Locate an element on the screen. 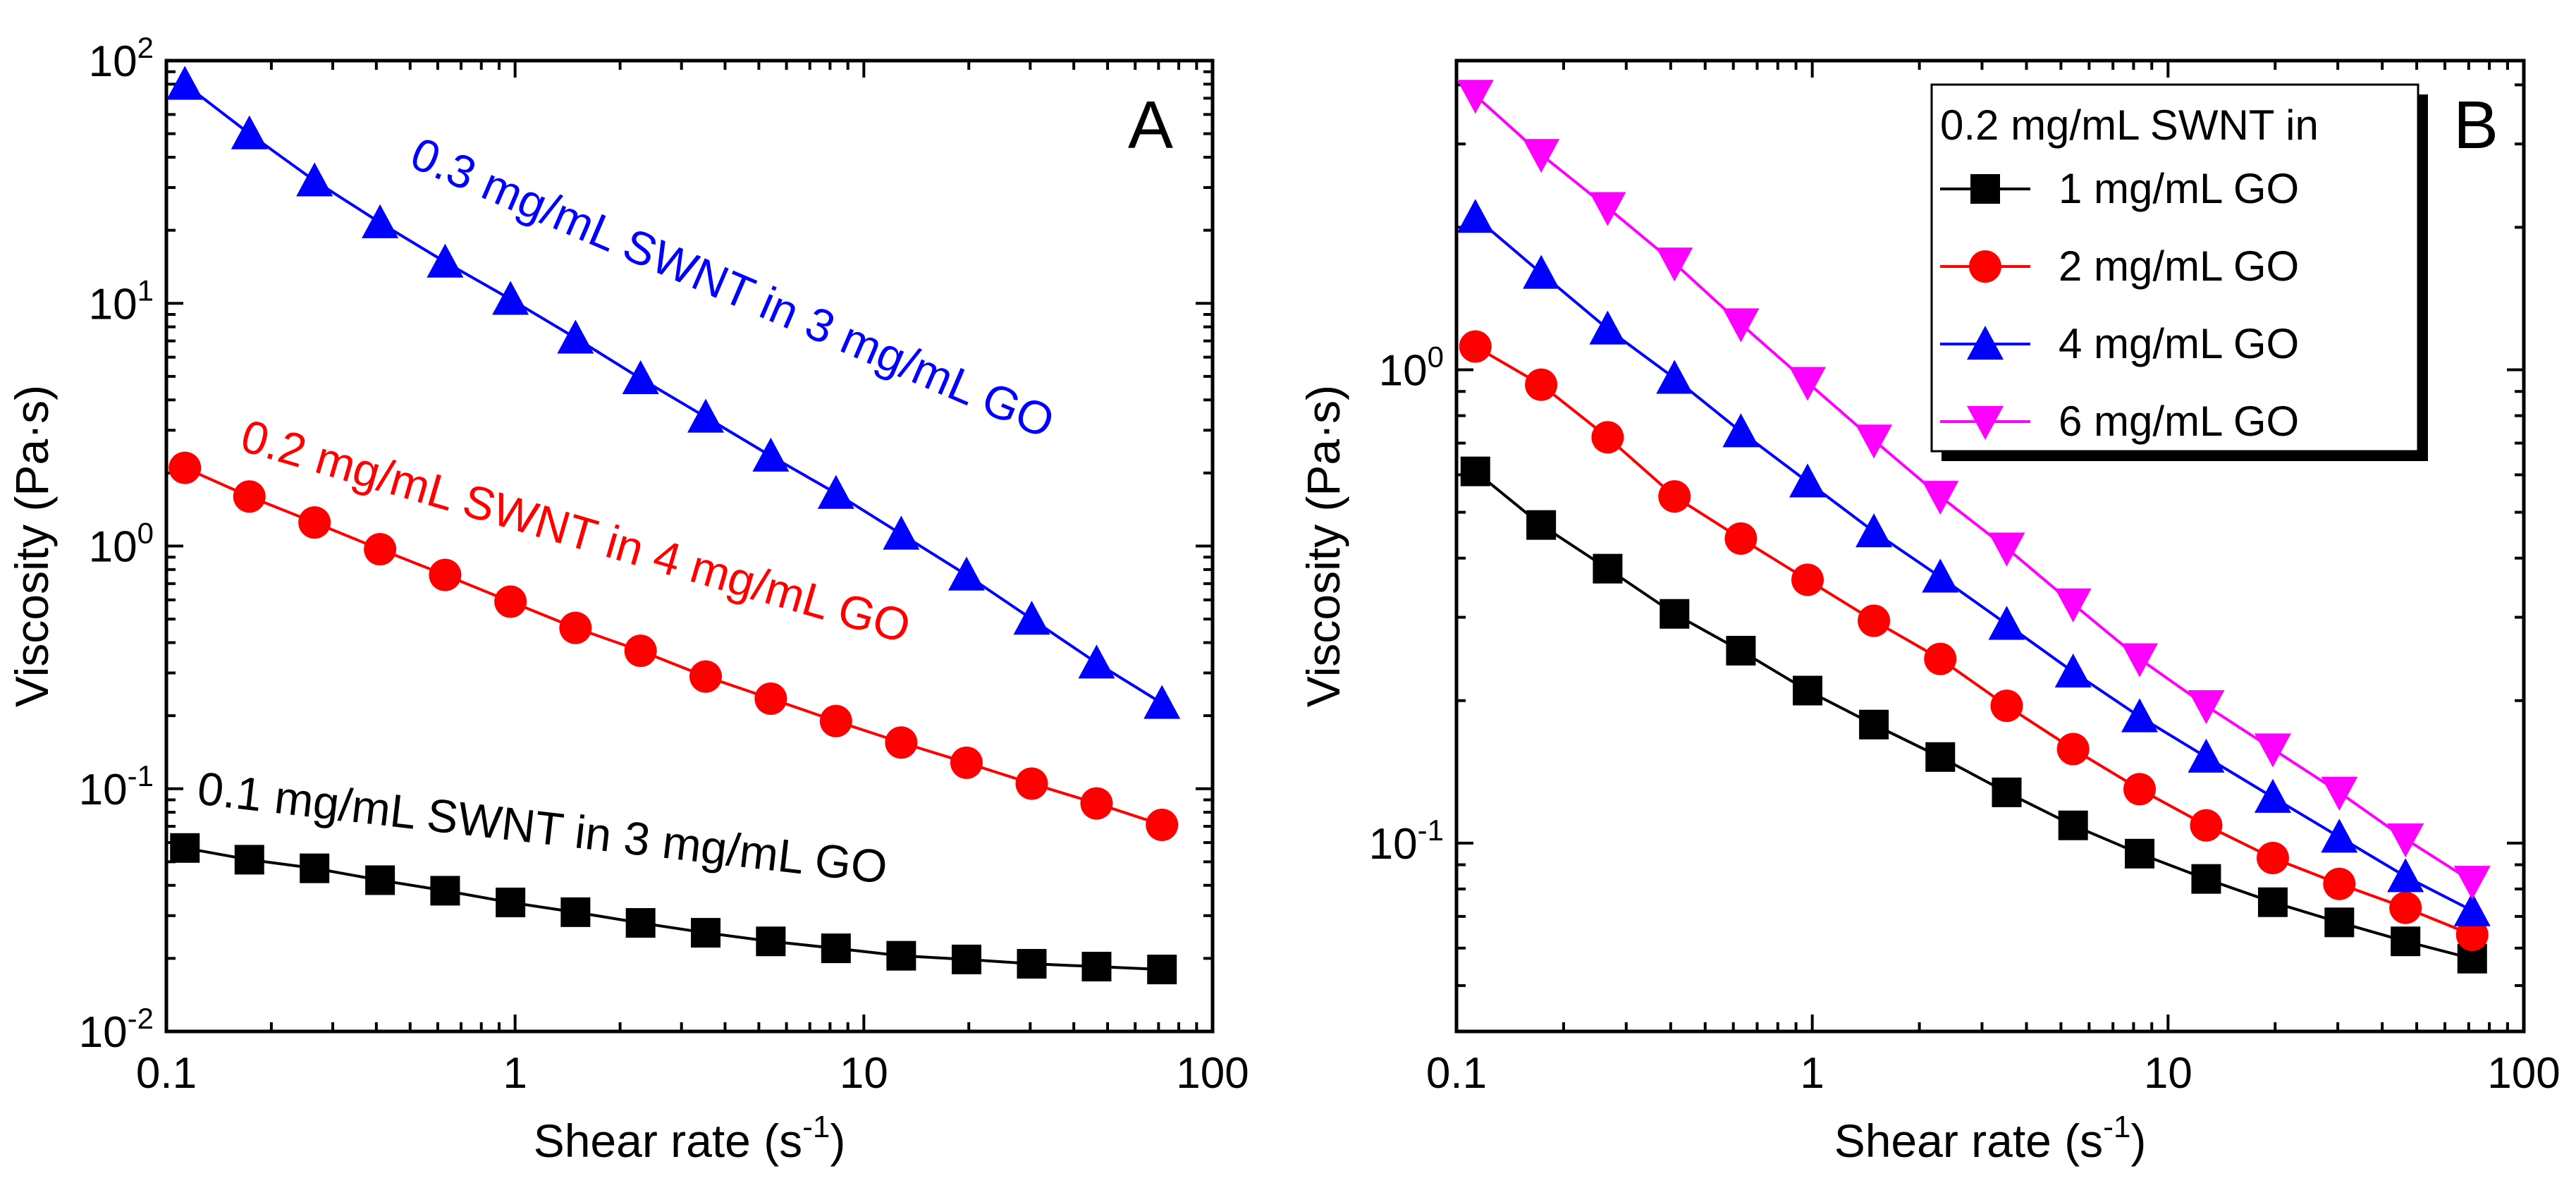 The height and width of the screenshot is (1195, 2576). y-tick-exponent: 1 is located at coordinates (145, 290).